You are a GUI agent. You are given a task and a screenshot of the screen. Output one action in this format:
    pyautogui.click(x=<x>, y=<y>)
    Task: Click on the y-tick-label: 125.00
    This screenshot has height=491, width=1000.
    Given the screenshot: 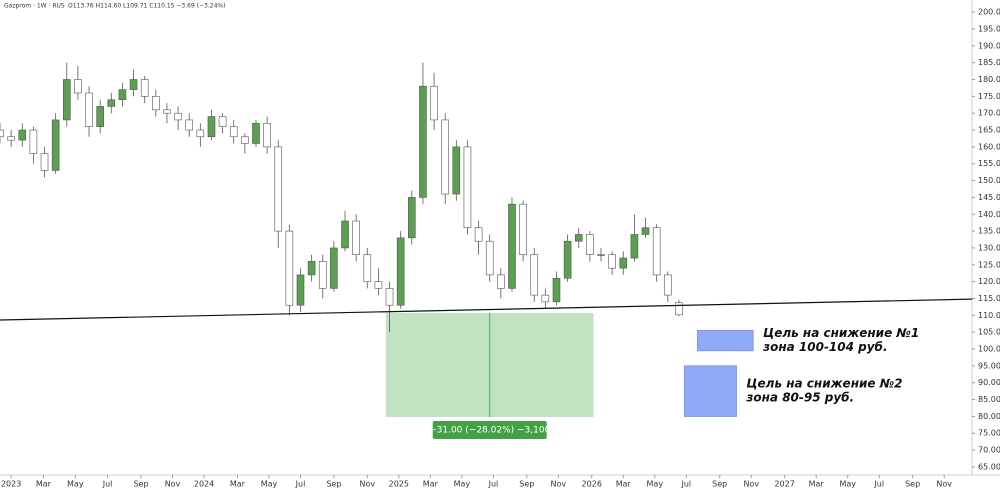 What is the action you would take?
    pyautogui.click(x=989, y=264)
    